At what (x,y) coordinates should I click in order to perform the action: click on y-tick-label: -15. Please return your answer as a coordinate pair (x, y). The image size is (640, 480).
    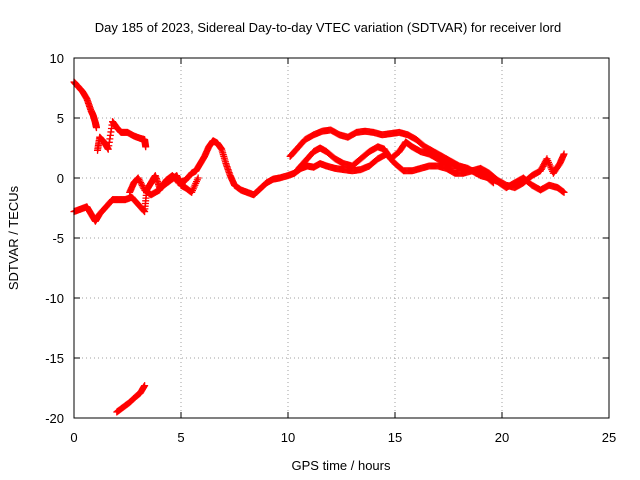
    Looking at the image, I should click on (54, 358).